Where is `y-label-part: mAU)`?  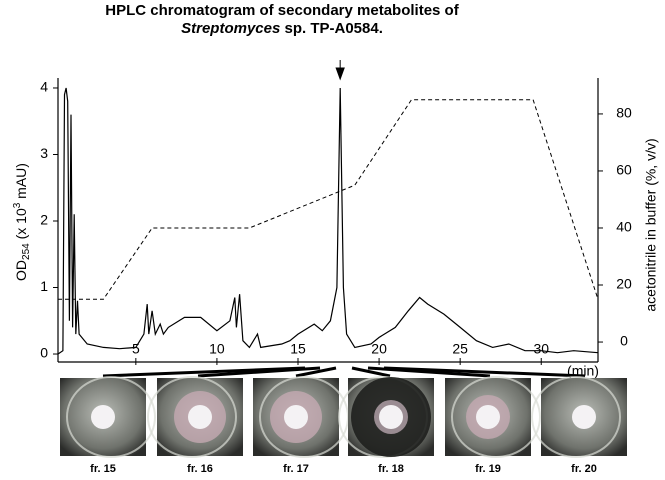 y-label-part: mAU) is located at coordinates (21, 183).